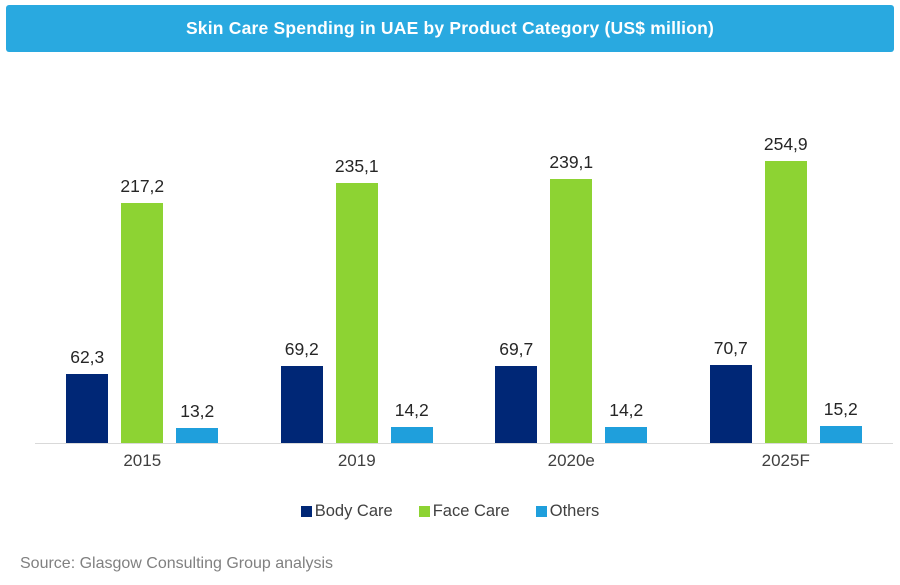 This screenshot has height=585, width=900. Describe the element at coordinates (411, 421) in the screenshot. I see `bar-others-2019: 14,2` at that location.